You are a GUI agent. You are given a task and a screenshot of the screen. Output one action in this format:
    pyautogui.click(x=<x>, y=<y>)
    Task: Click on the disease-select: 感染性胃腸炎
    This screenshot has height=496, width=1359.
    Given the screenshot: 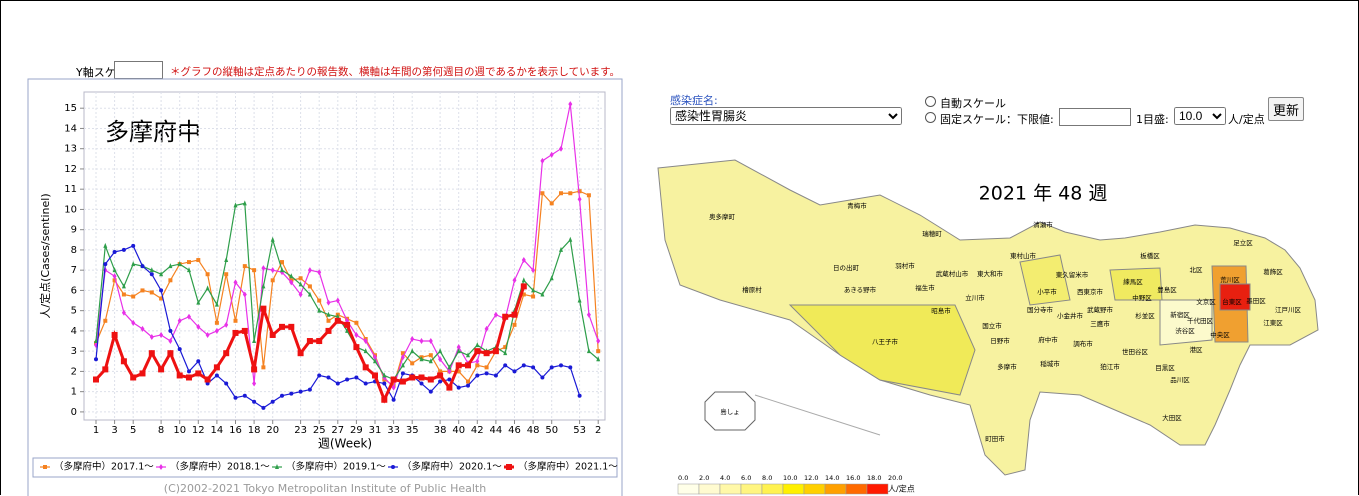 What is the action you would take?
    pyautogui.click(x=786, y=116)
    